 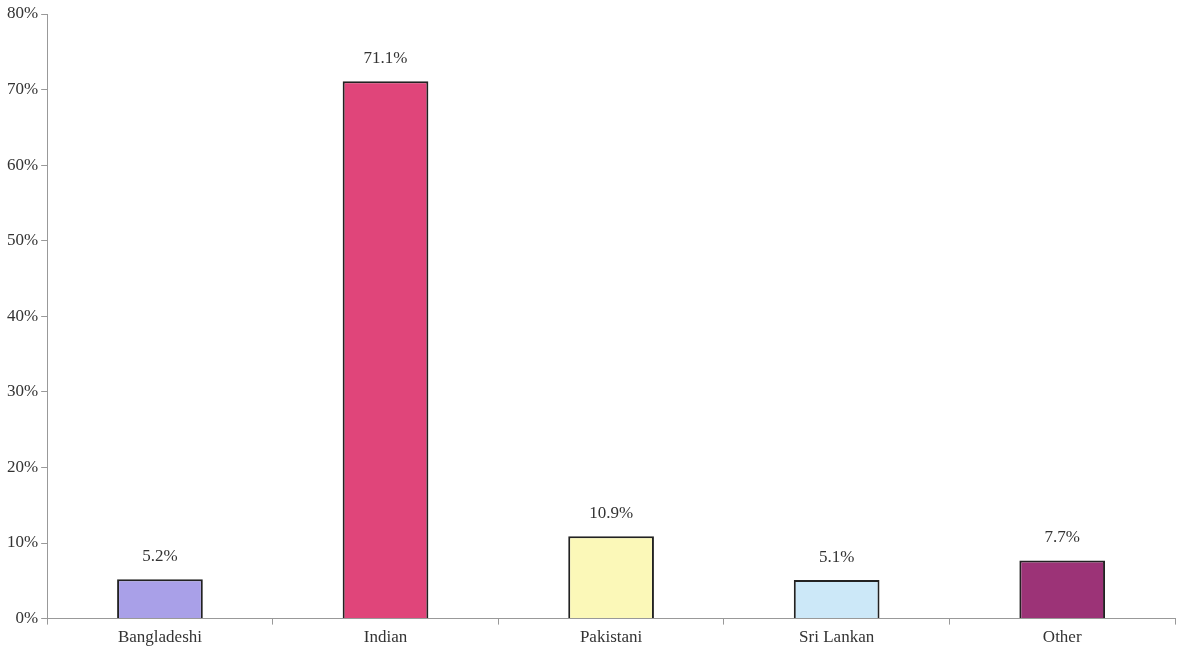 I want to click on x-tick-label: Other, so click(x=1062, y=637).